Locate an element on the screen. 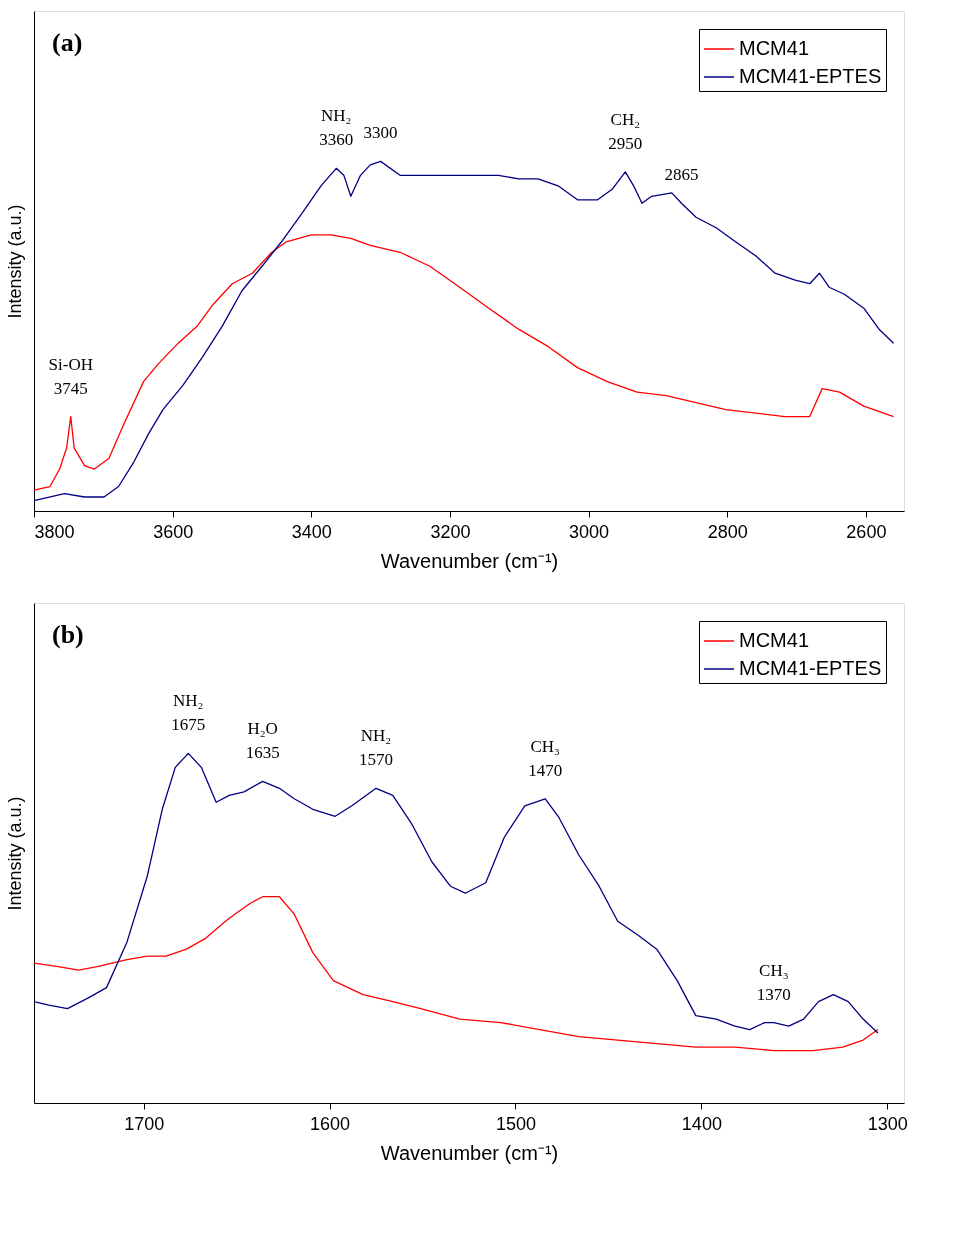 The image size is (974, 1248). x-tick-label: 3000 is located at coordinates (589, 531).